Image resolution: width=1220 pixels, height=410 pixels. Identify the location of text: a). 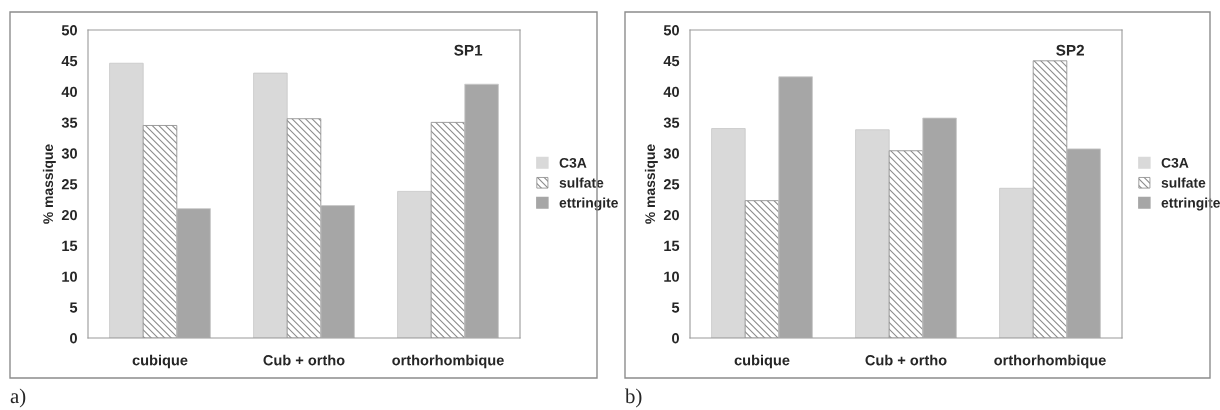
(18, 398).